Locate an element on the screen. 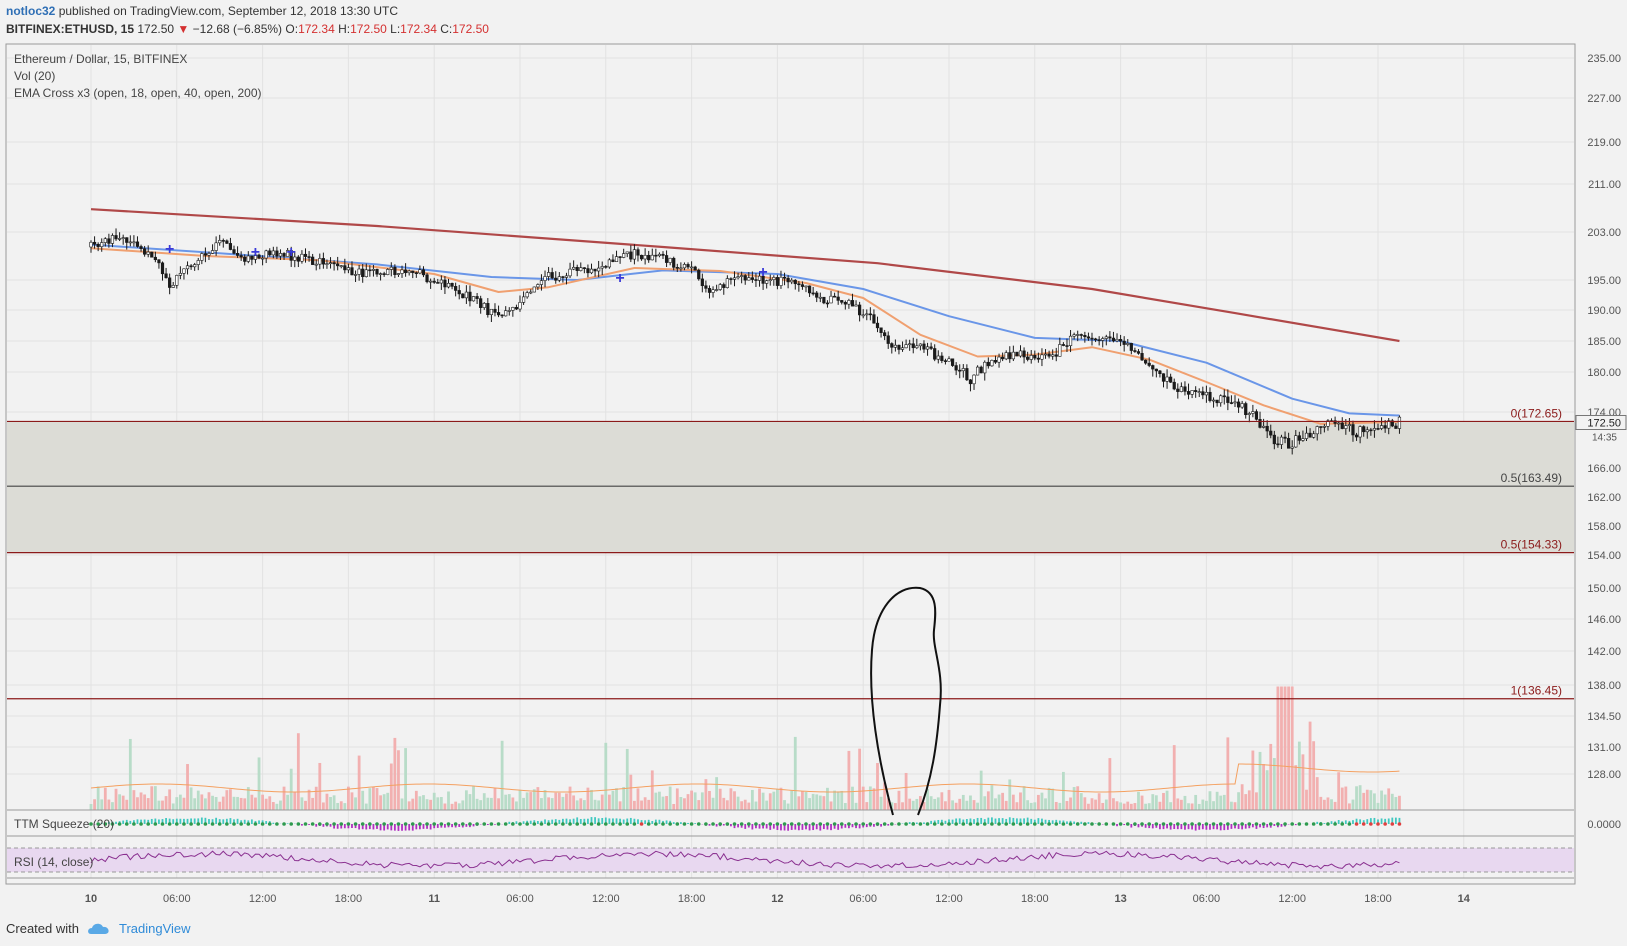 The width and height of the screenshot is (1627, 946). tradingview-link: TradingView is located at coordinates (154, 928).